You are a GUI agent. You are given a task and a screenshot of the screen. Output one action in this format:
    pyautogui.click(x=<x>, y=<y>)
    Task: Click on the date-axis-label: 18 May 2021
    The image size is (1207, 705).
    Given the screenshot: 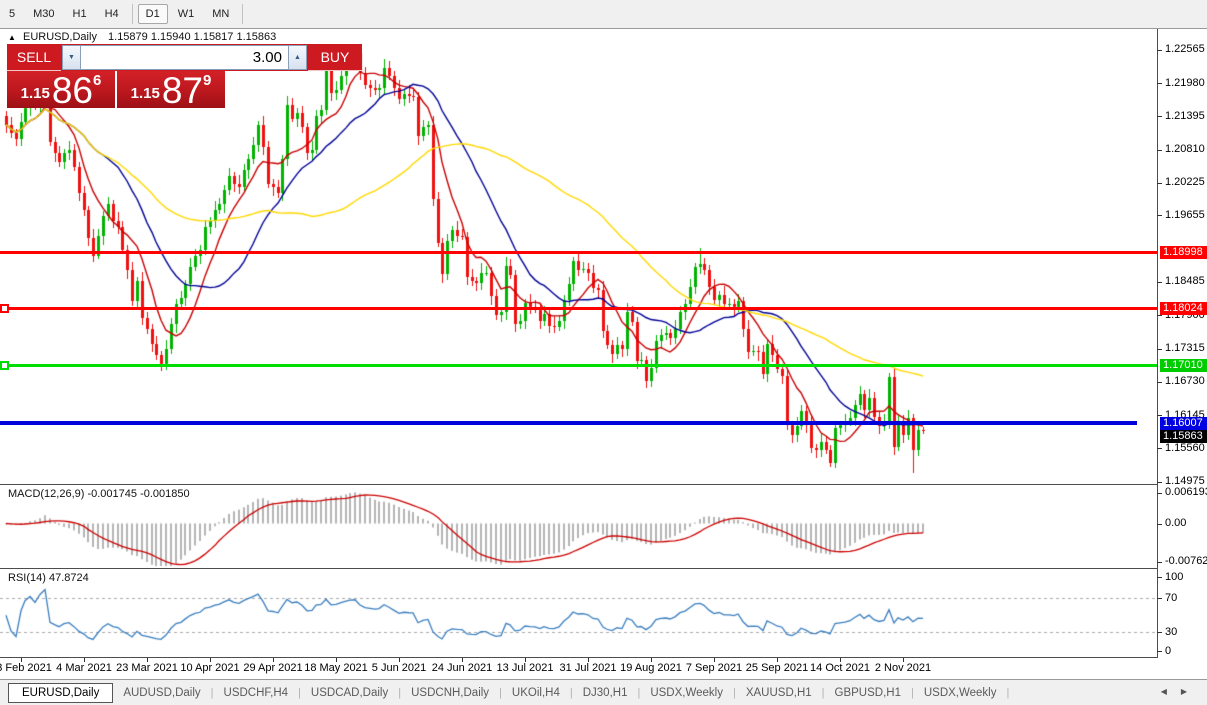 What is the action you would take?
    pyautogui.click(x=336, y=668)
    